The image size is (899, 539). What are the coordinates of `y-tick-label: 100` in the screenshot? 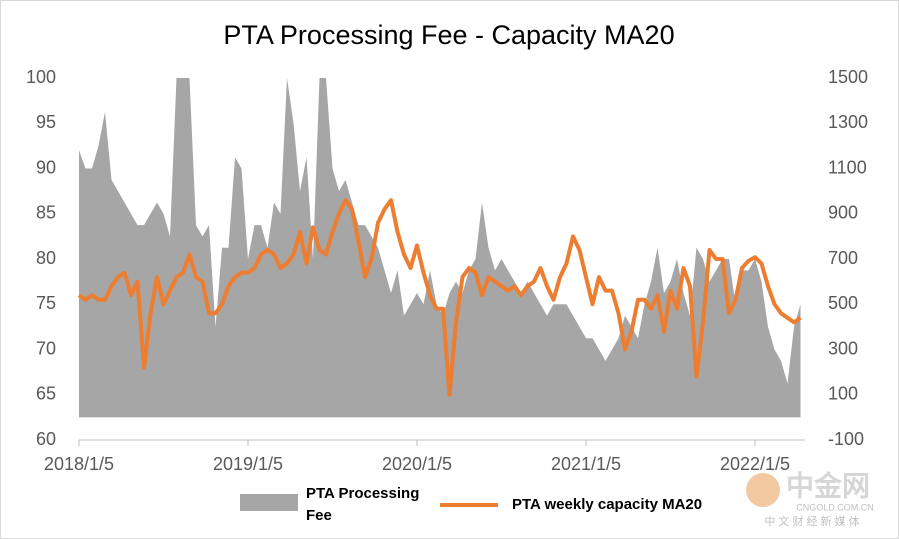 It's located at (41, 77).